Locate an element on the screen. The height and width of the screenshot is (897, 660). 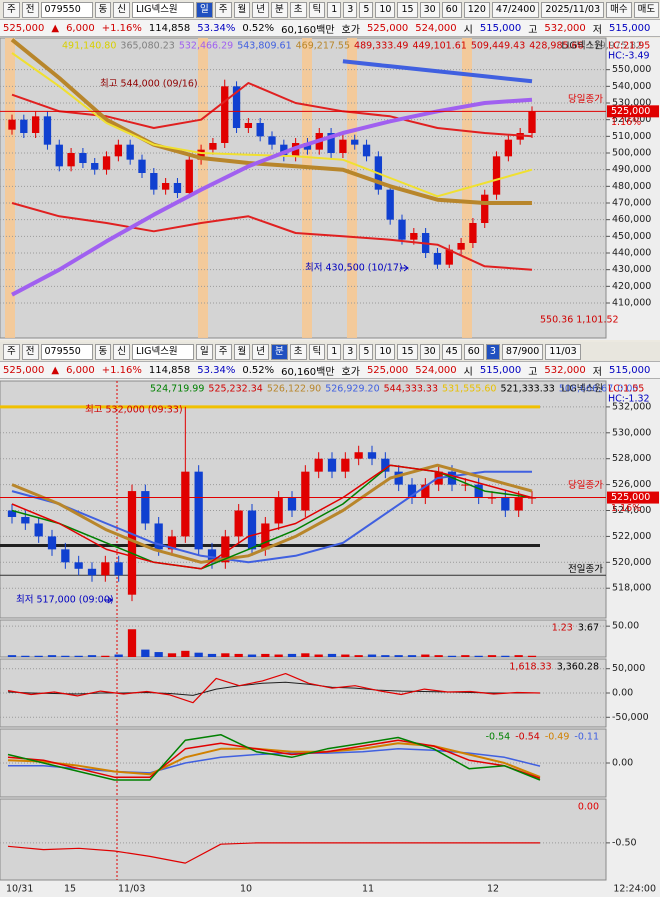
hc-label: HC:-3.49 is located at coordinates (629, 56).